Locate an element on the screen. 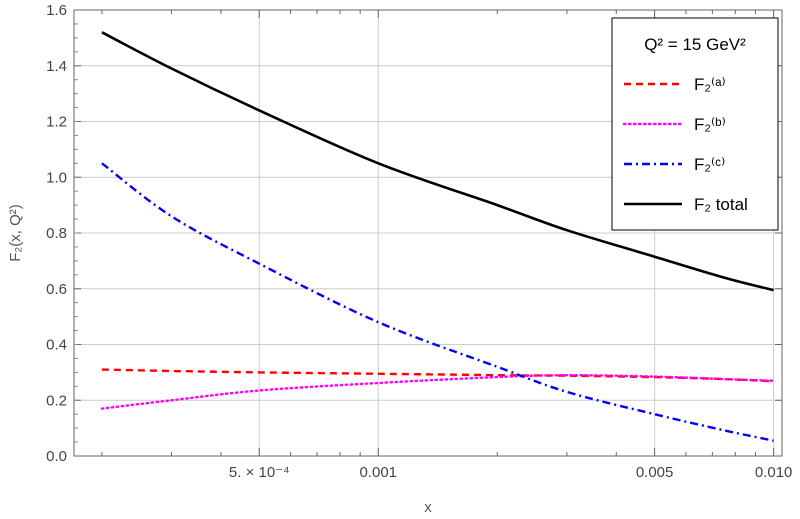 The image size is (800, 519). x-axis-label: x is located at coordinates (428, 507).